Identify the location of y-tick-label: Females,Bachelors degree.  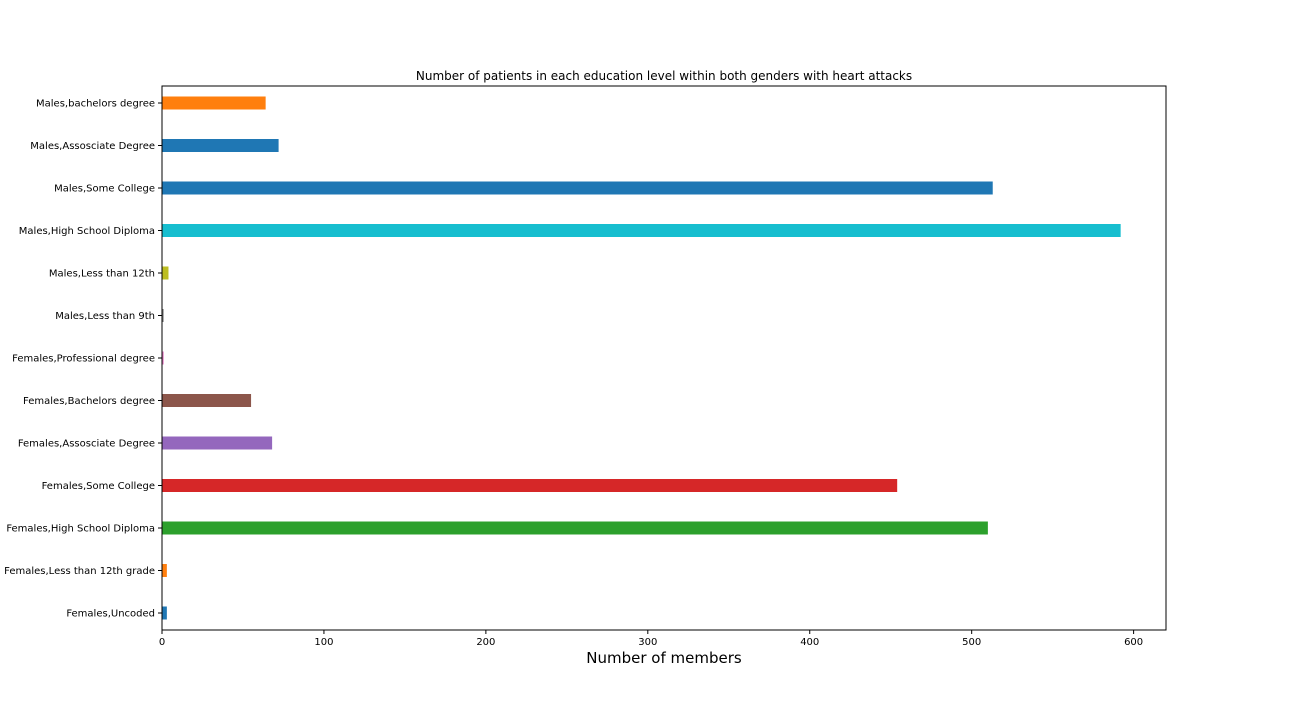
(89, 401).